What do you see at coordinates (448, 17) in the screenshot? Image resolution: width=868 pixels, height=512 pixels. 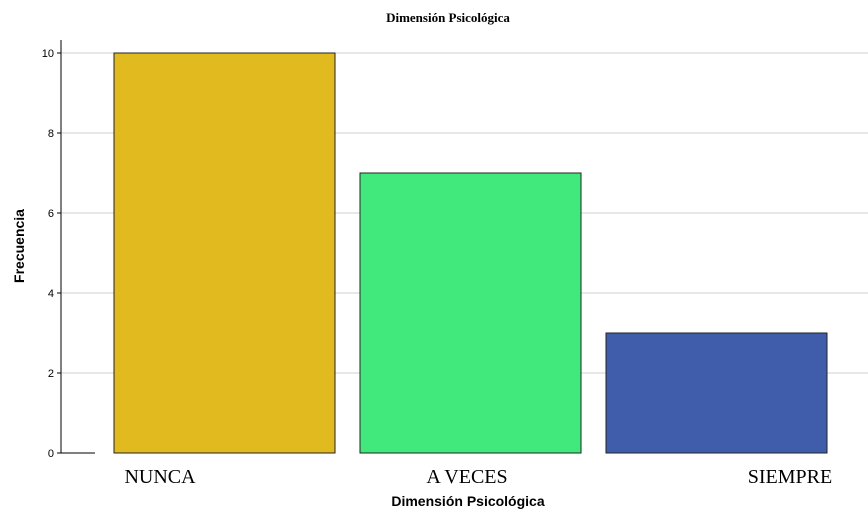 I see `chart-title: Dimensión Psicológica` at bounding box center [448, 17].